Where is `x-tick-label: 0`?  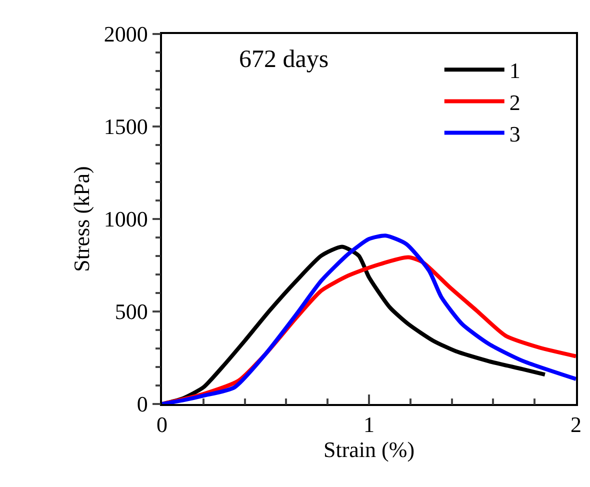 x-tick-label: 0 is located at coordinates (162, 425).